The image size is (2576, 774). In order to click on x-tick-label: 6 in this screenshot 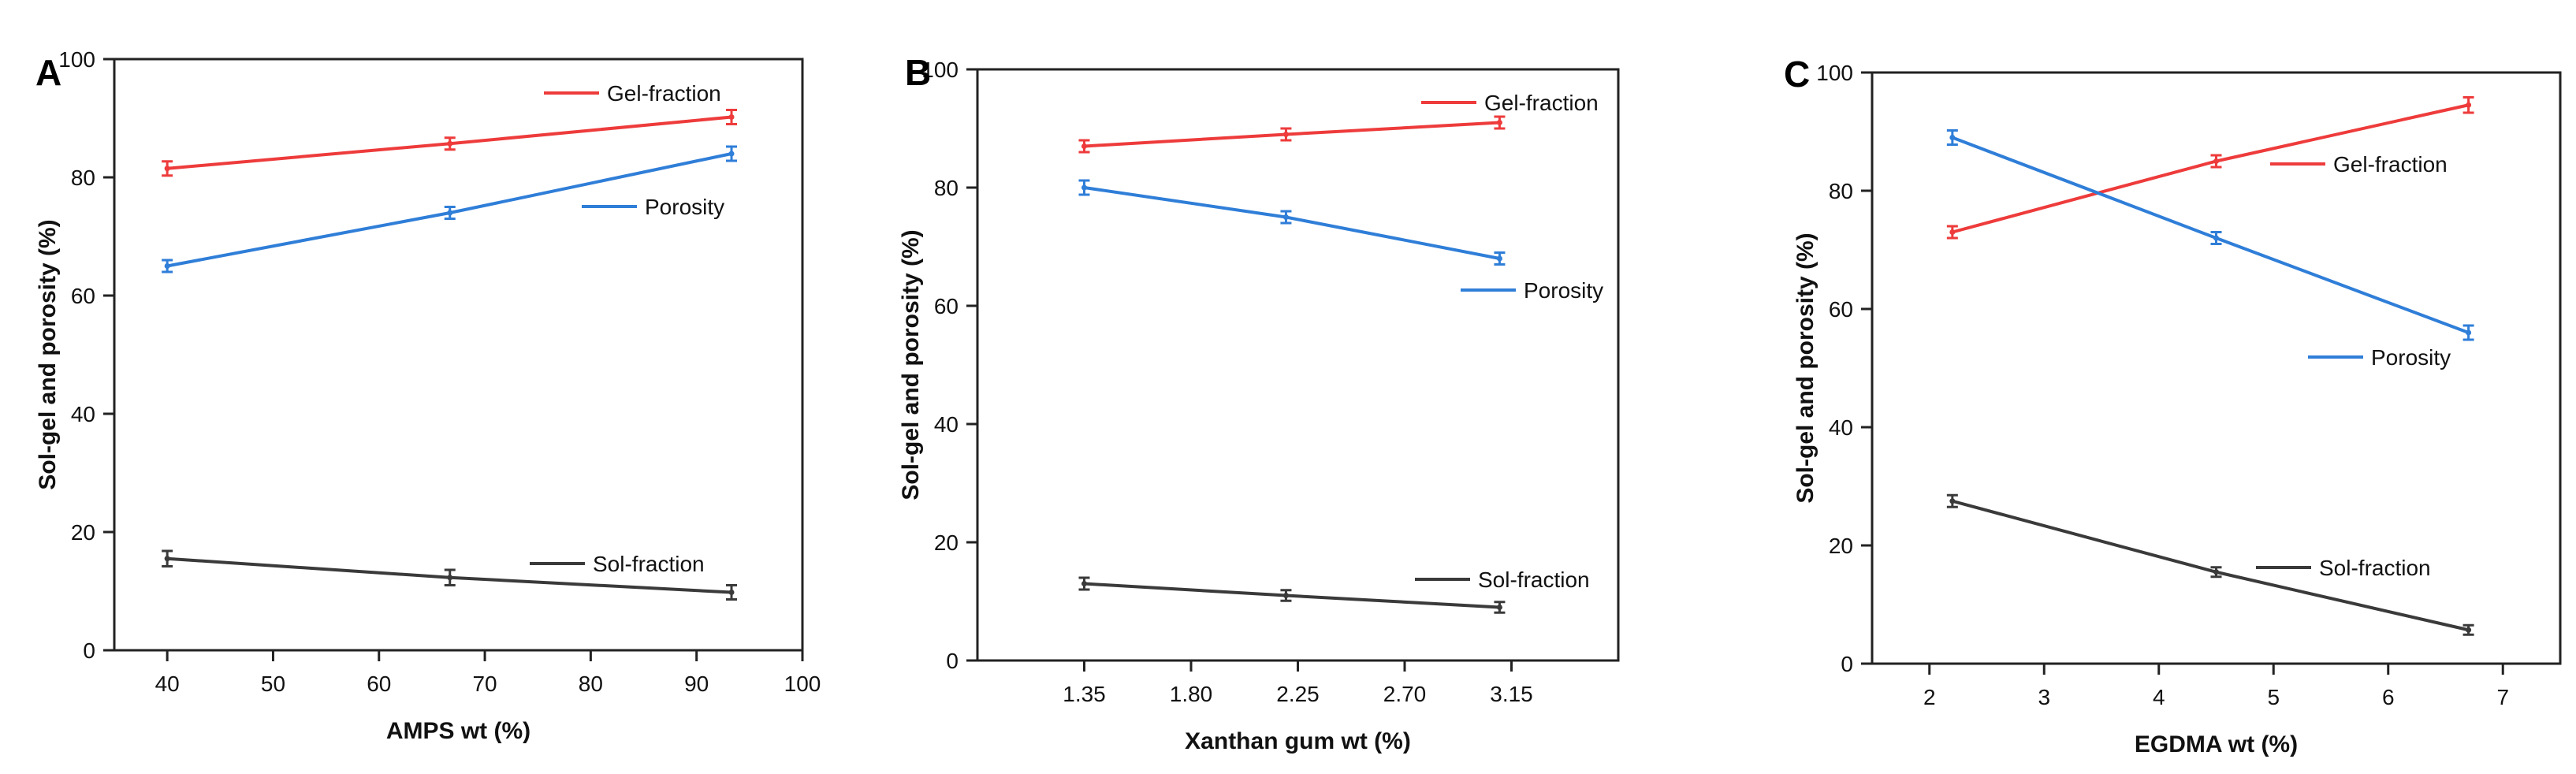, I will do `click(2388, 697)`.